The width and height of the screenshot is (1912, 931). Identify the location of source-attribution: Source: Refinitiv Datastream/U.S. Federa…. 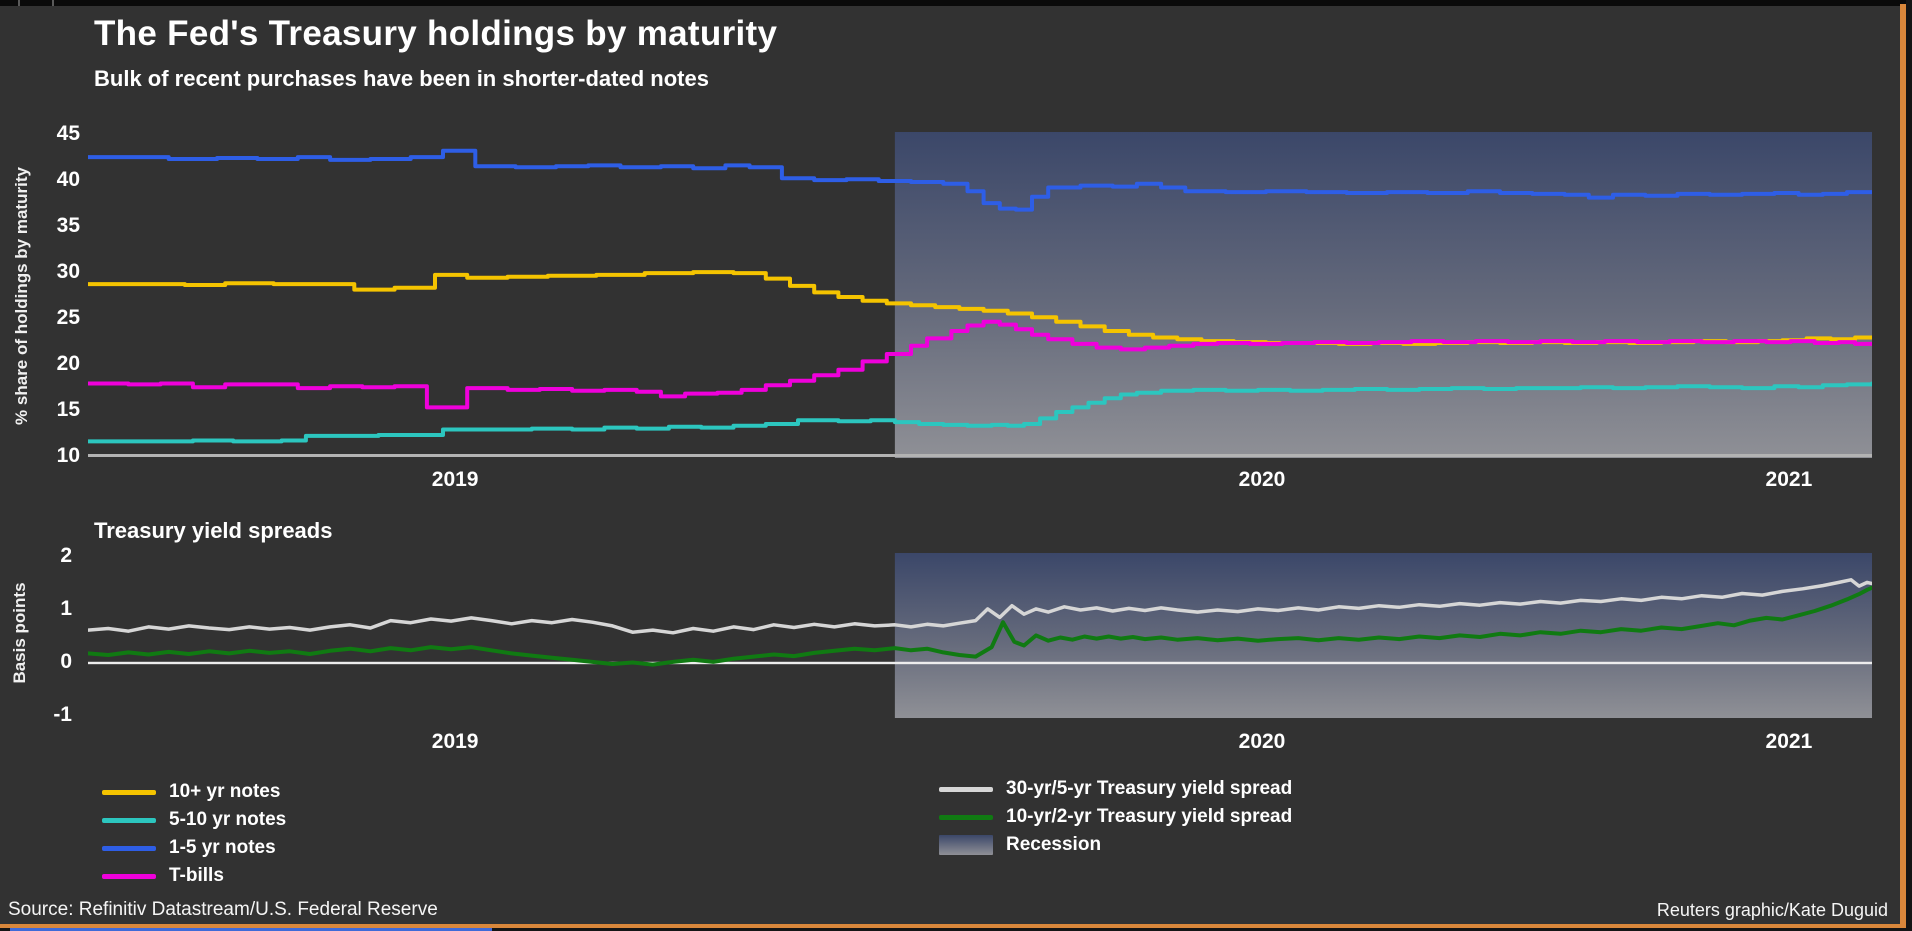
(223, 909).